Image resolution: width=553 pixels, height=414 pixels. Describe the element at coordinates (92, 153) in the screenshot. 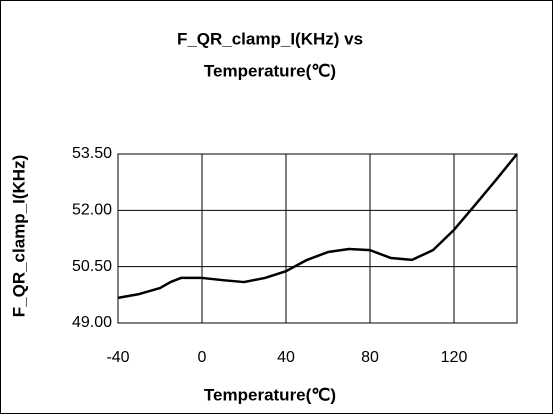

I see `y-tick-label: 53.50` at that location.